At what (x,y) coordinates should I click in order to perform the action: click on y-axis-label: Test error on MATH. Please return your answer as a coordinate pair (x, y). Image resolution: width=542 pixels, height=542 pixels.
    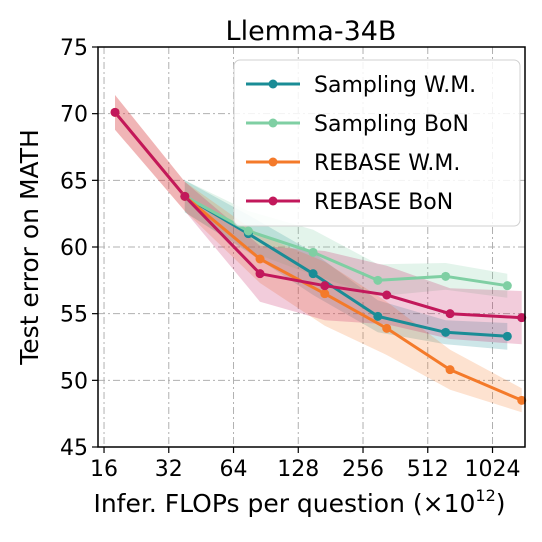
    Looking at the image, I should click on (29, 247).